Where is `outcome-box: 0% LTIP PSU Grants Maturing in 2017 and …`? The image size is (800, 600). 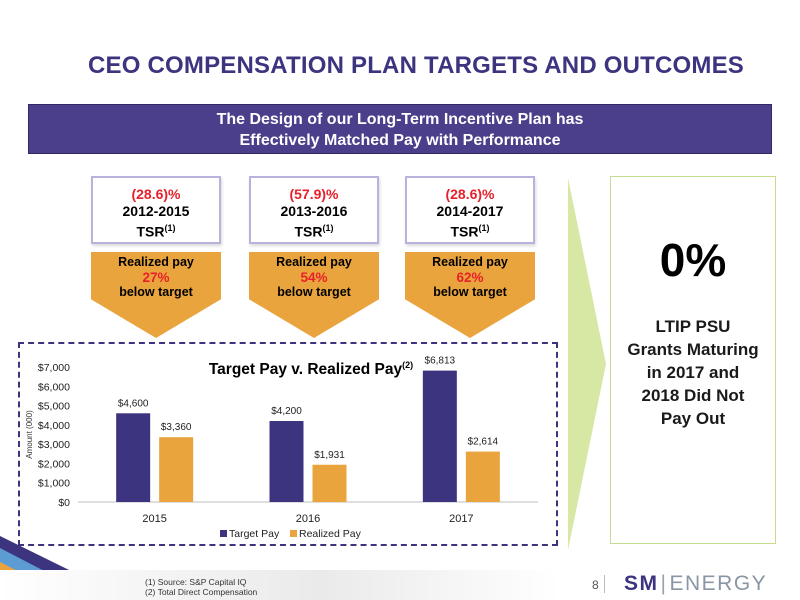
outcome-box: 0% LTIP PSU Grants Maturing in 2017 and … is located at coordinates (693, 360).